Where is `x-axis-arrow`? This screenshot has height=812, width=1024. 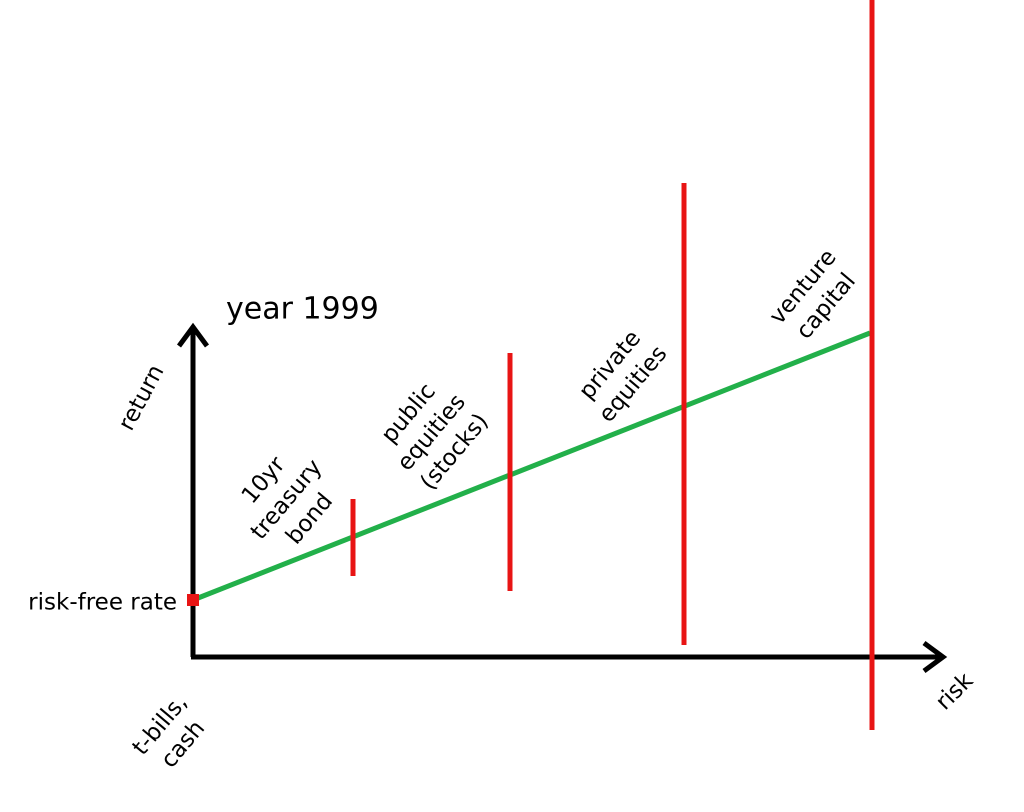
x-axis-arrow is located at coordinates (935, 657).